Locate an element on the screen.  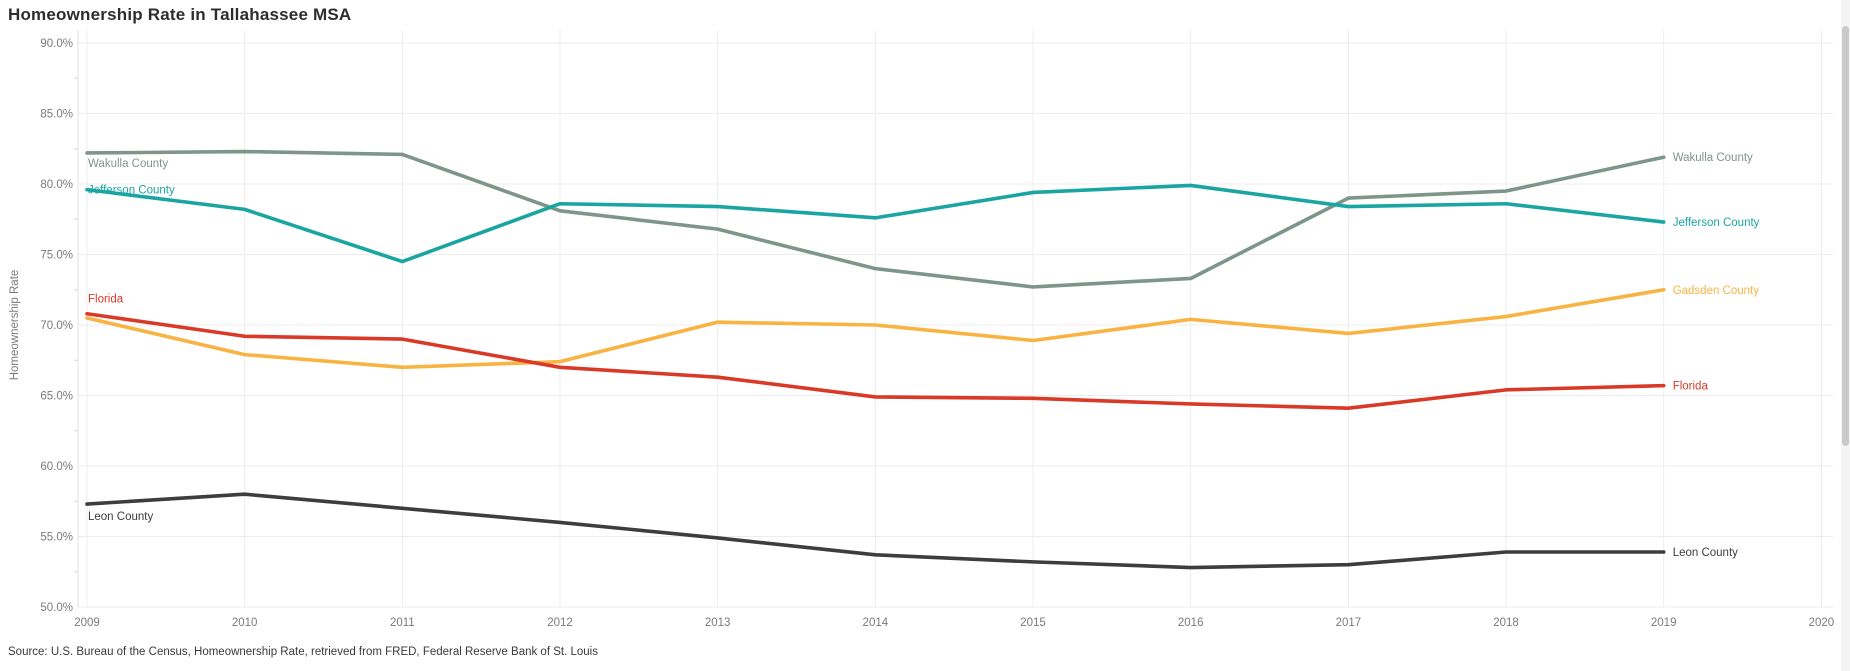
y-tick-label: 90.0% is located at coordinates (56, 44).